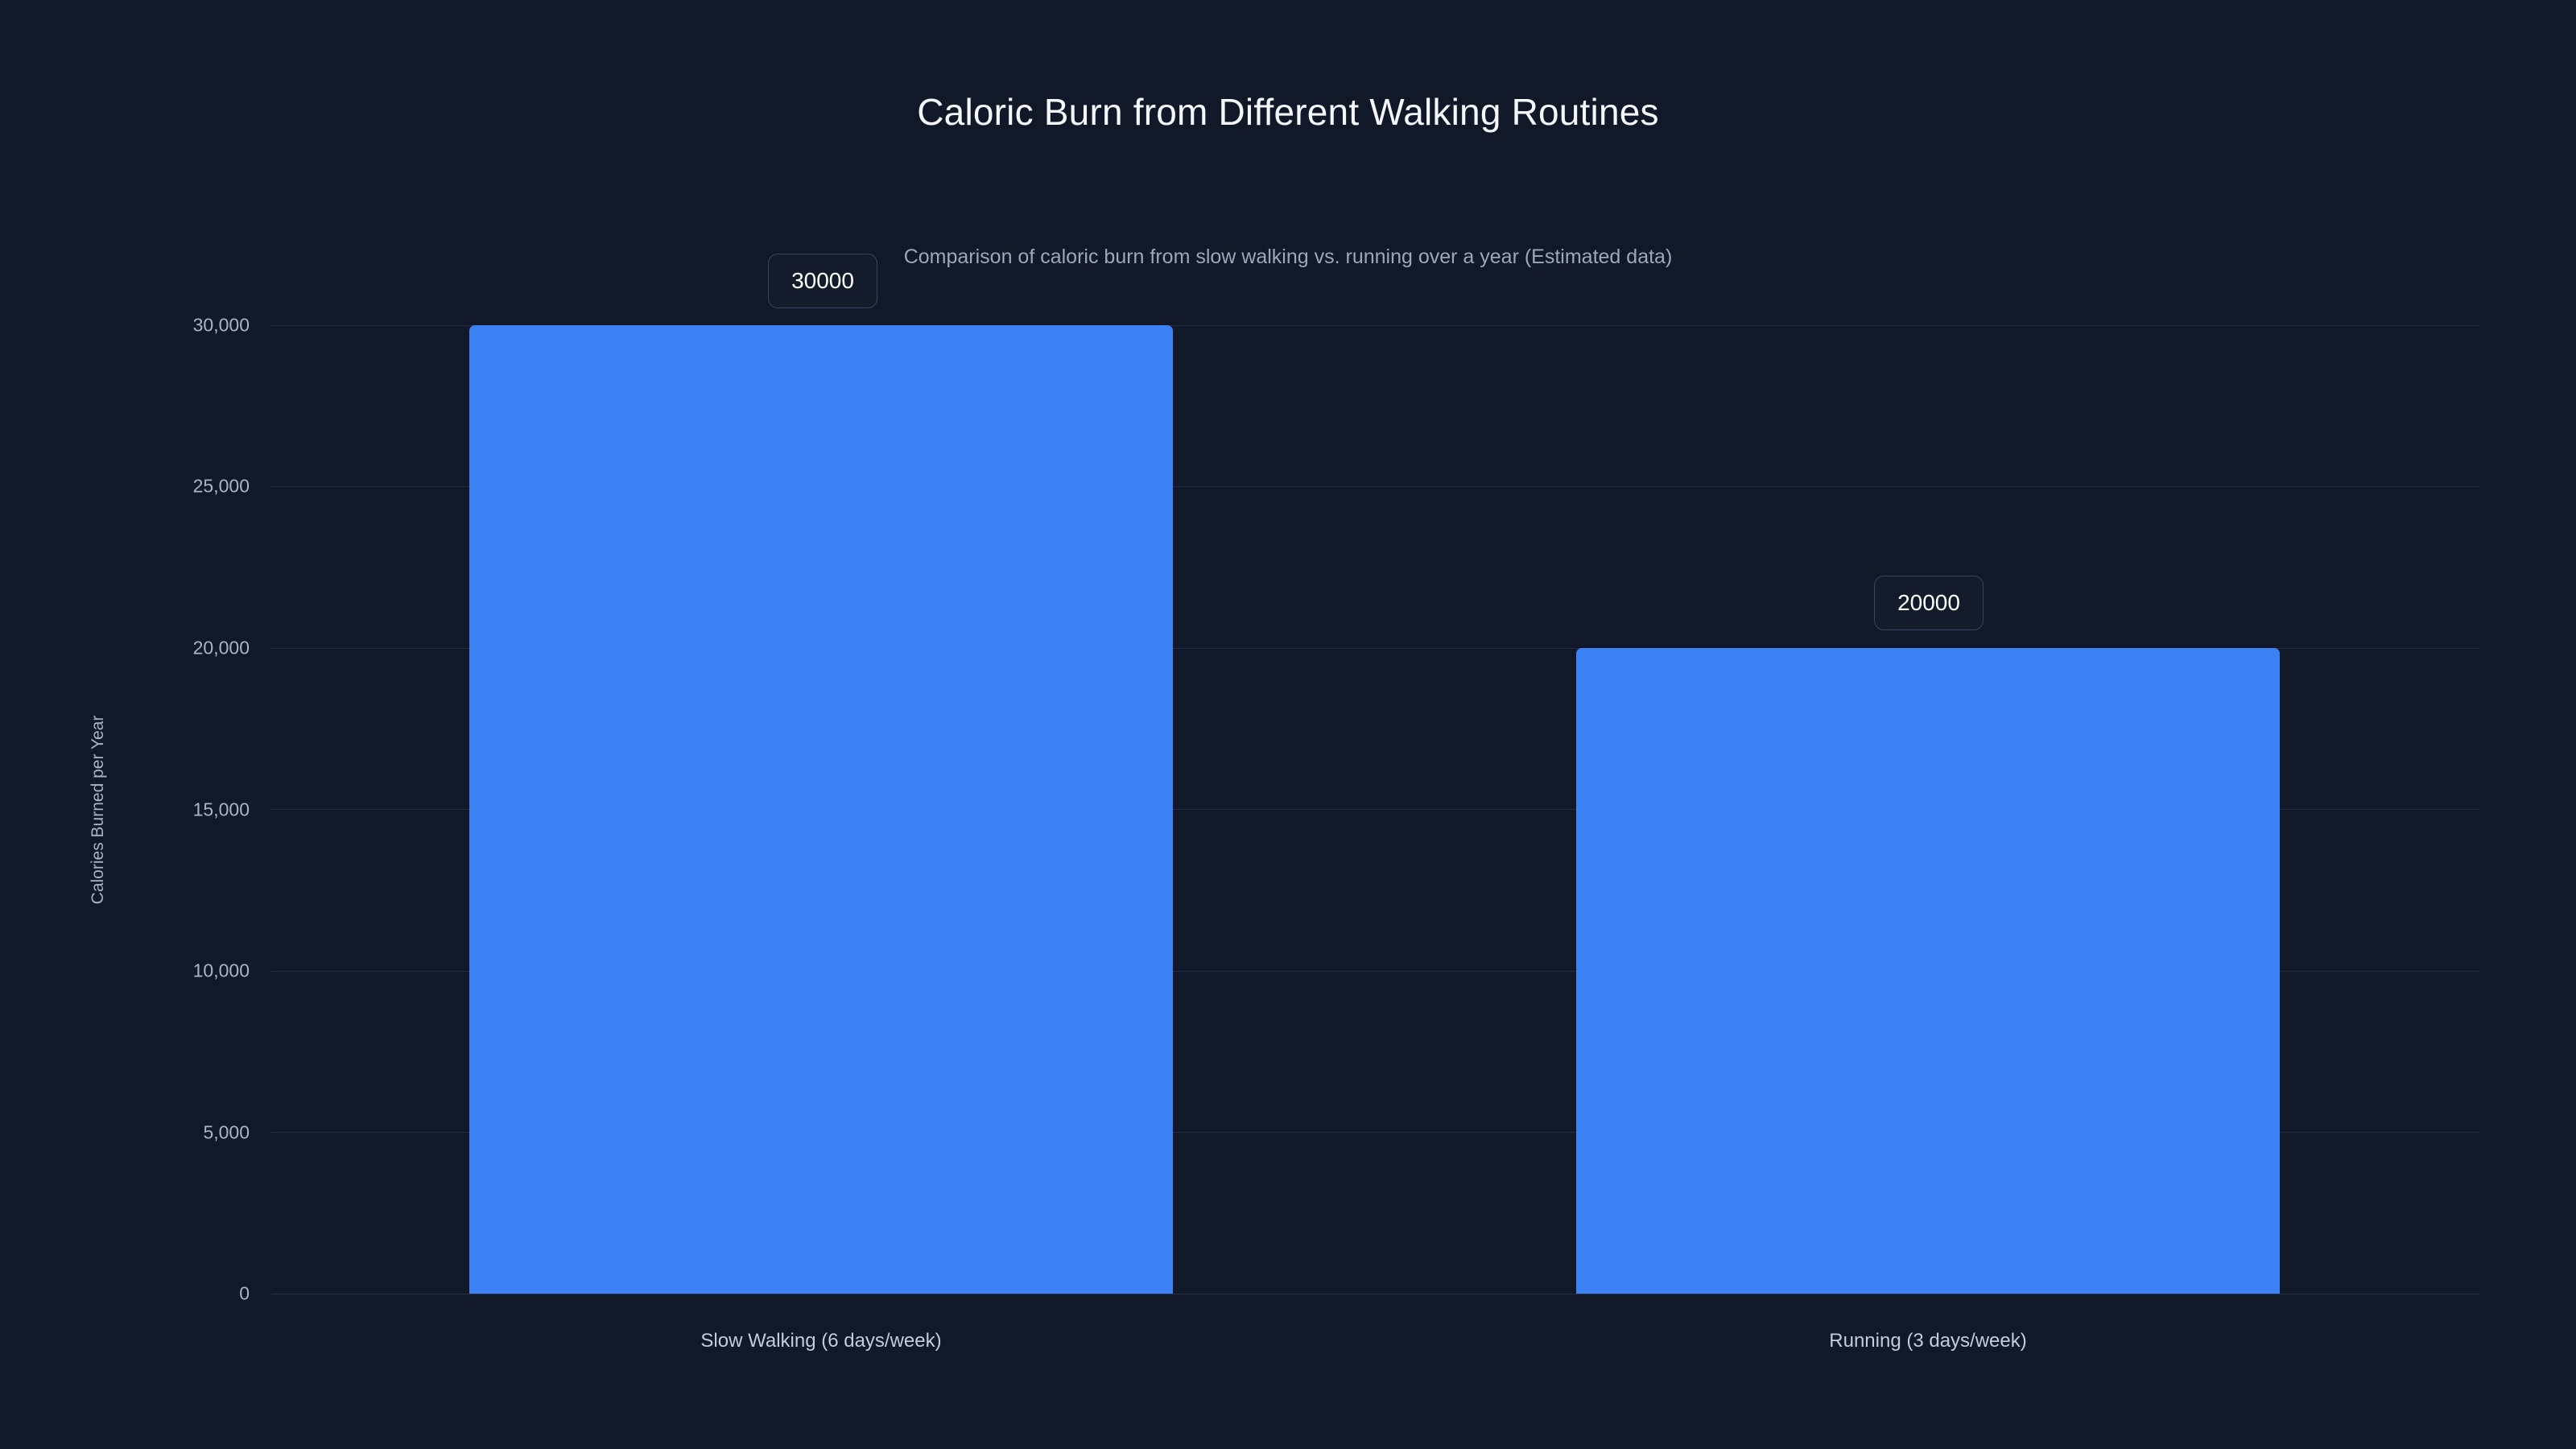  Describe the element at coordinates (221, 970) in the screenshot. I see `y-tick-label-10000: 10,000` at that location.